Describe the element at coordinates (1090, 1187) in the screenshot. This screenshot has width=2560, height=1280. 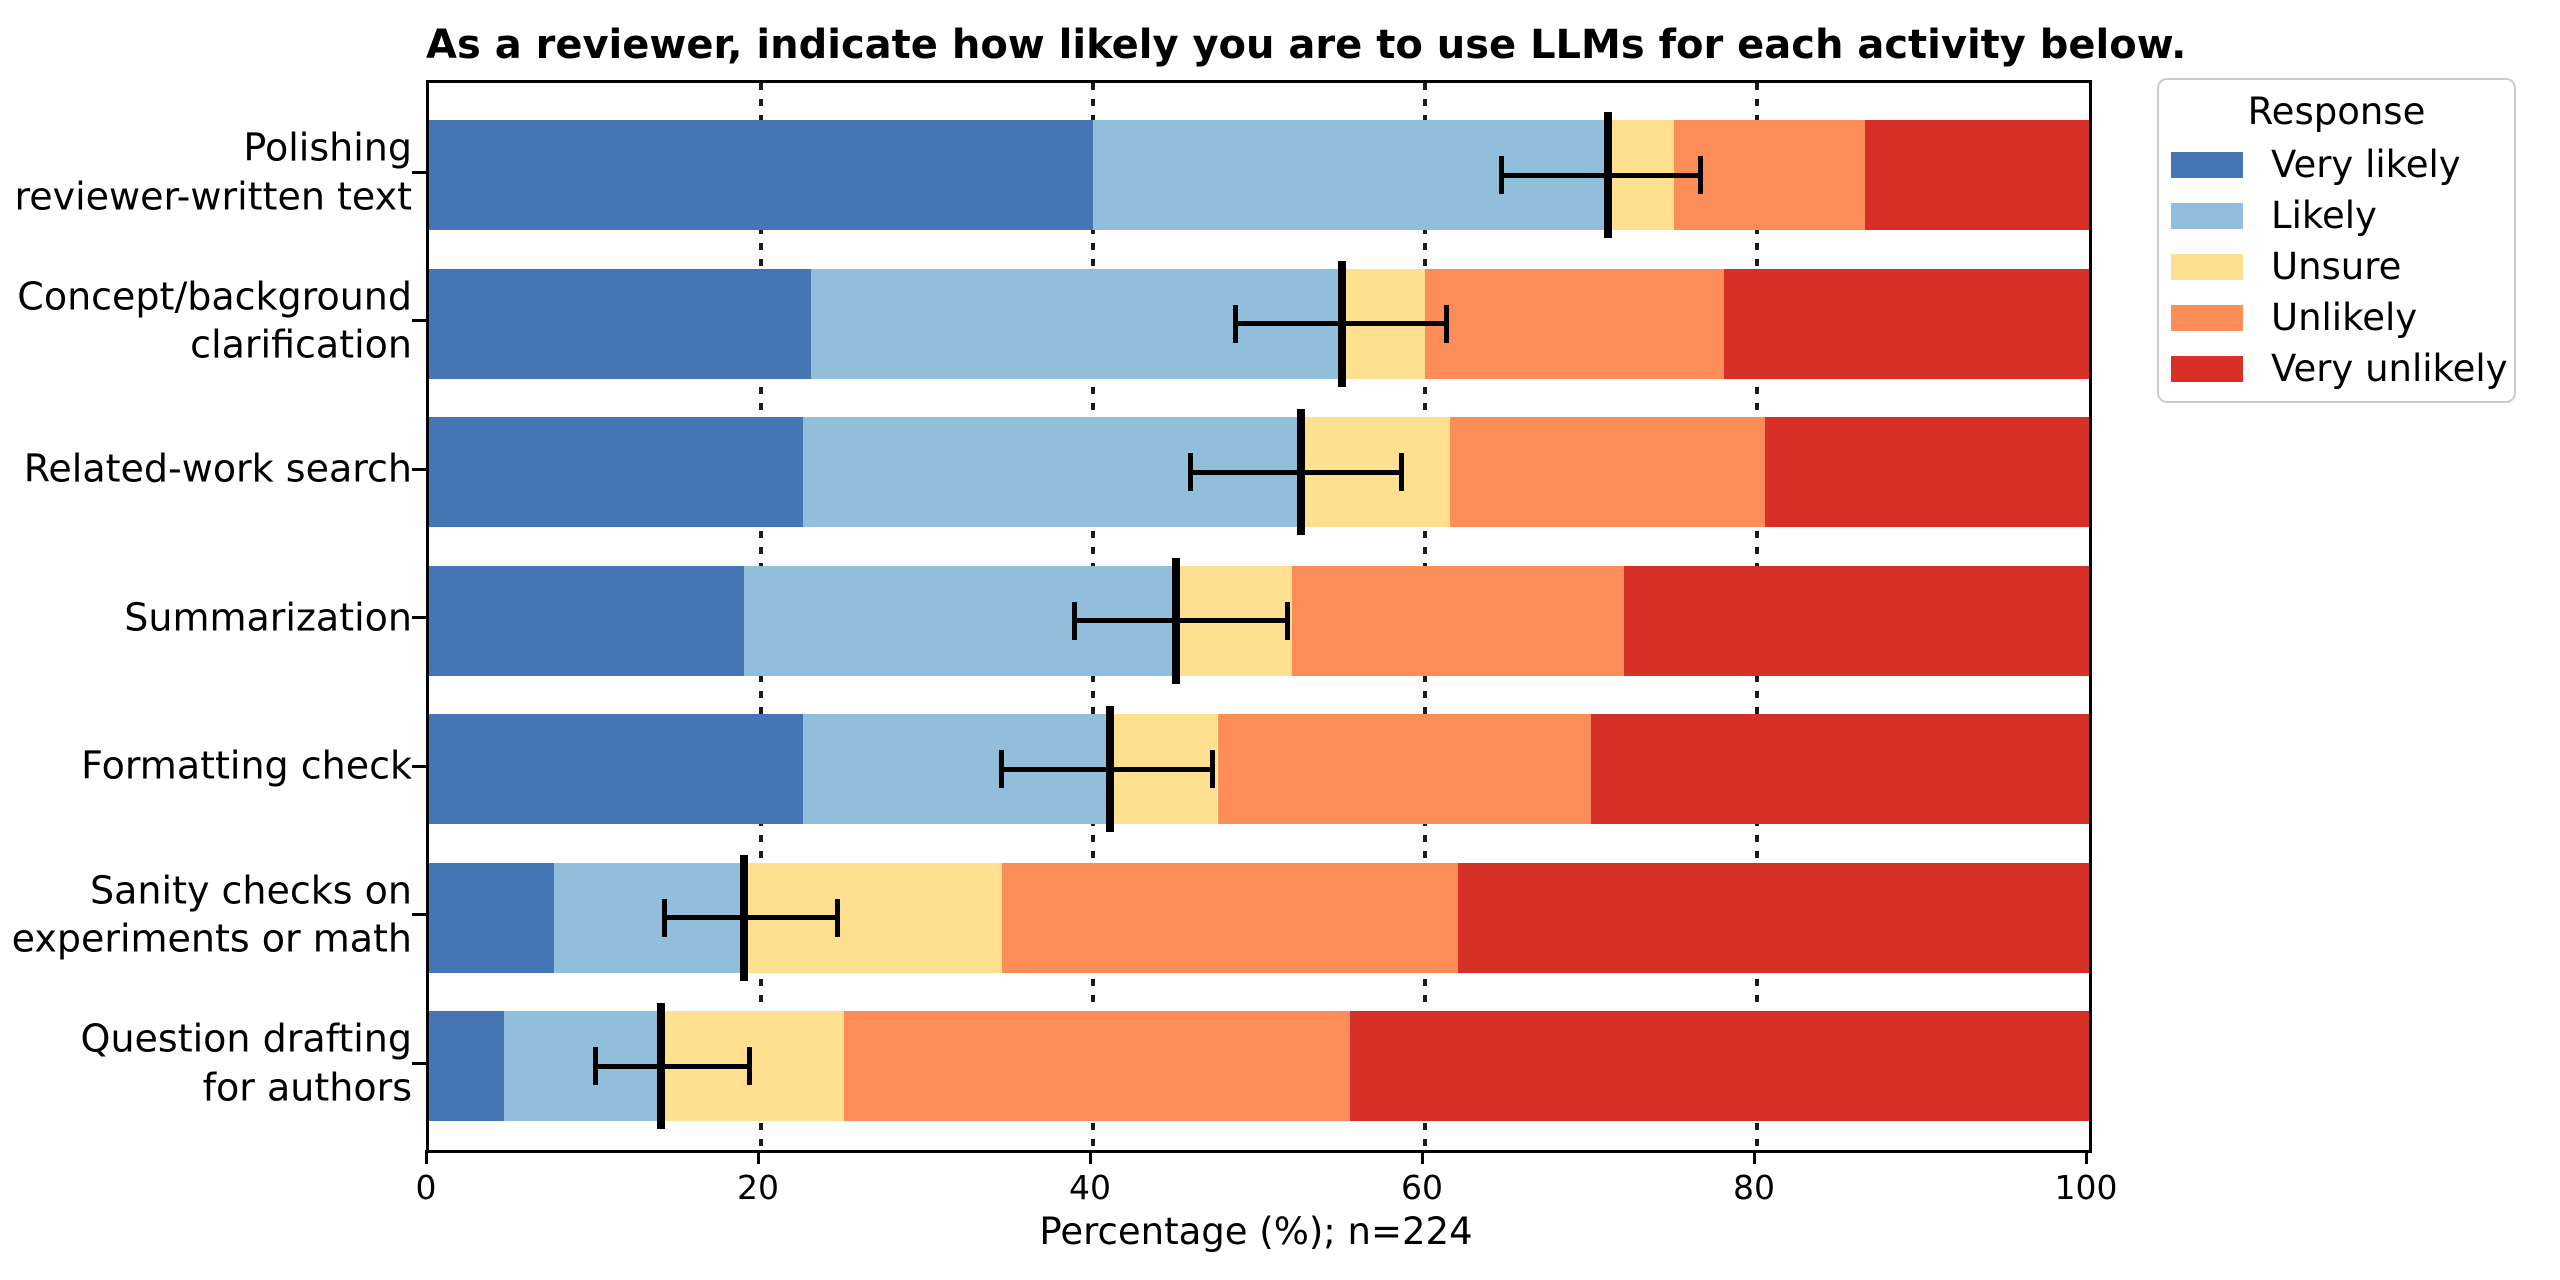
I see `x-tick-label-40: 40` at that location.